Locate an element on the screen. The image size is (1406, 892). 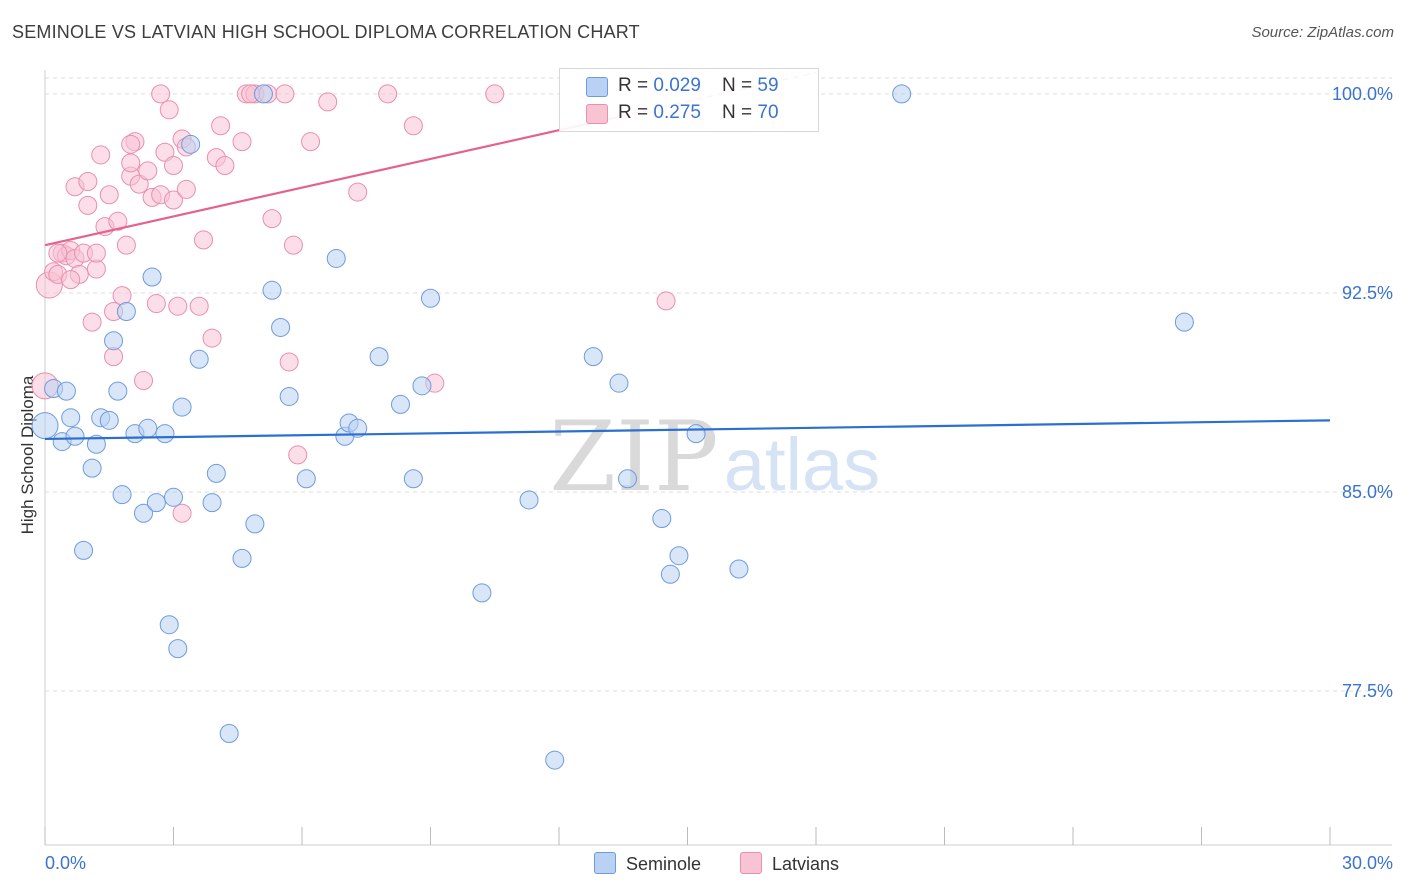
seminole-trend-line is located at coordinates (687, 430).